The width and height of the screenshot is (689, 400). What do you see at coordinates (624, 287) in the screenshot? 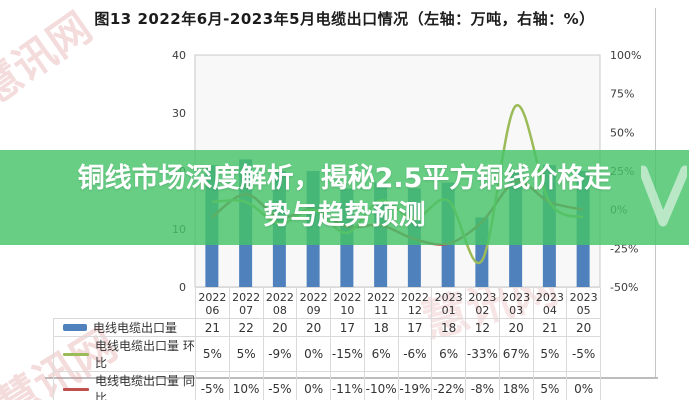
I see `right-axis-tick: -50%` at bounding box center [624, 287].